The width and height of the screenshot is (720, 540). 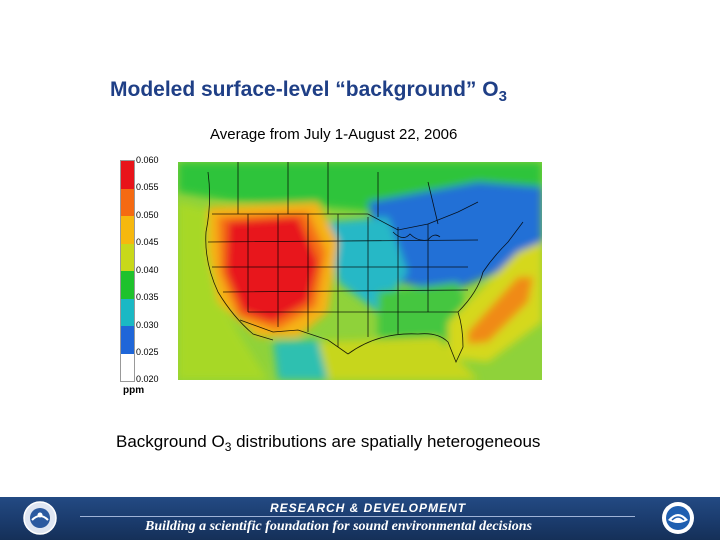 What do you see at coordinates (294, 337) in the screenshot?
I see `us-mexico-border` at bounding box center [294, 337].